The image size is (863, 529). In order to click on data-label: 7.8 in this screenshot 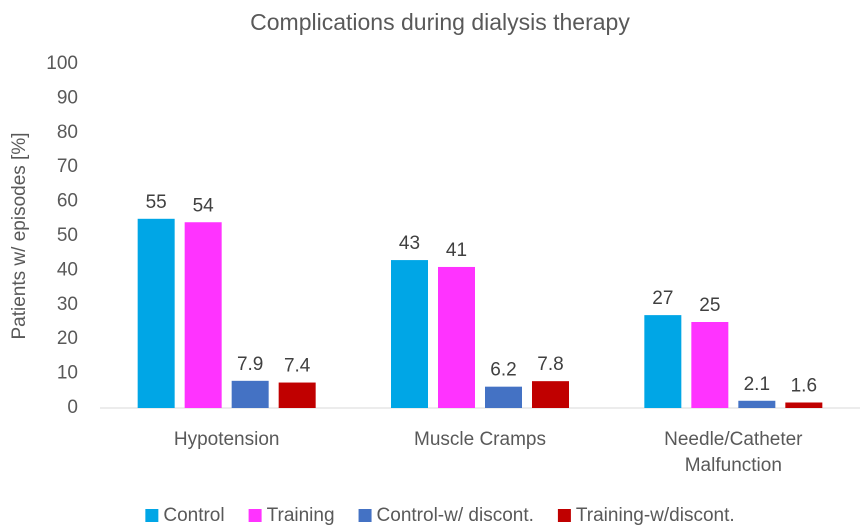, I will do `click(550, 364)`.